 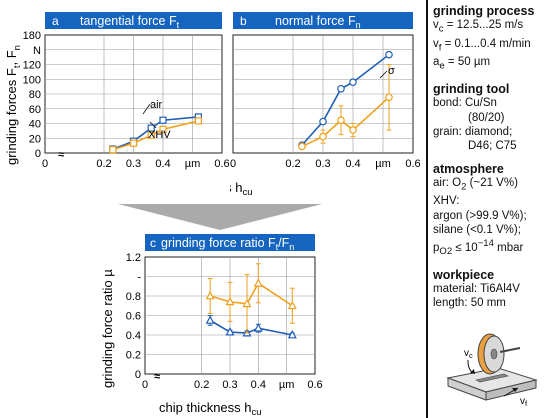 What do you see at coordinates (153, 243) in the screenshot?
I see `panel-c-letter: c` at bounding box center [153, 243].